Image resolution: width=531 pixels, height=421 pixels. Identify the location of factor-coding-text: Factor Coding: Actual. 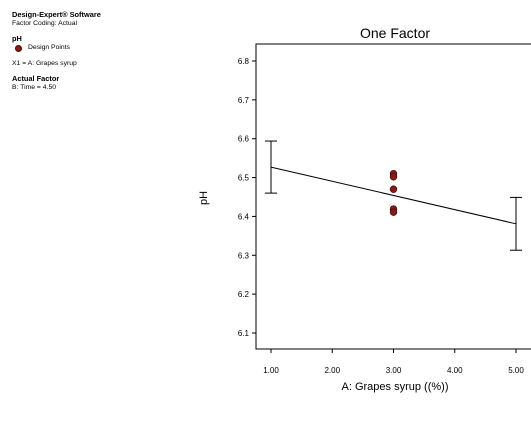
(44, 23).